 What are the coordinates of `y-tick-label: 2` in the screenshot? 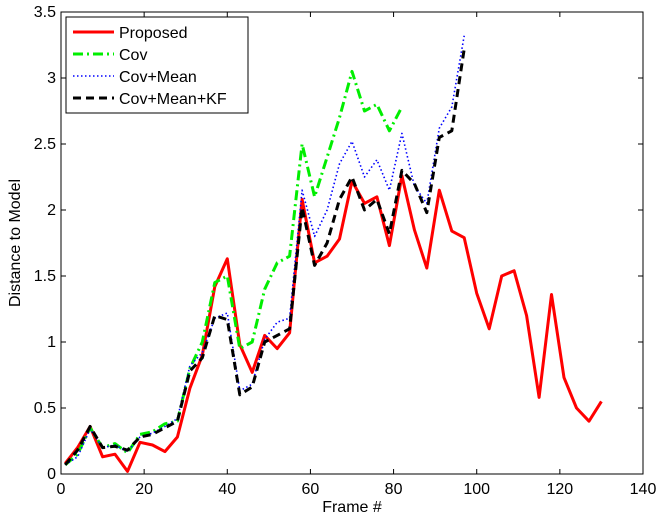 It's located at (51, 210).